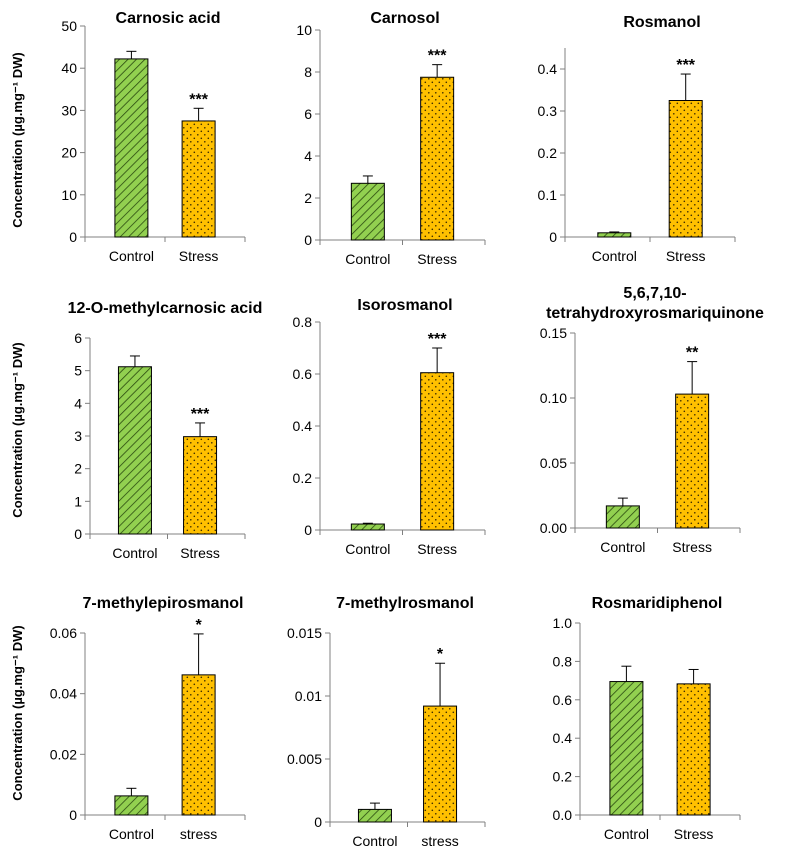 The height and width of the screenshot is (850, 786). Describe the element at coordinates (63, 694) in the screenshot. I see `y-tick-label: 0.04` at that location.